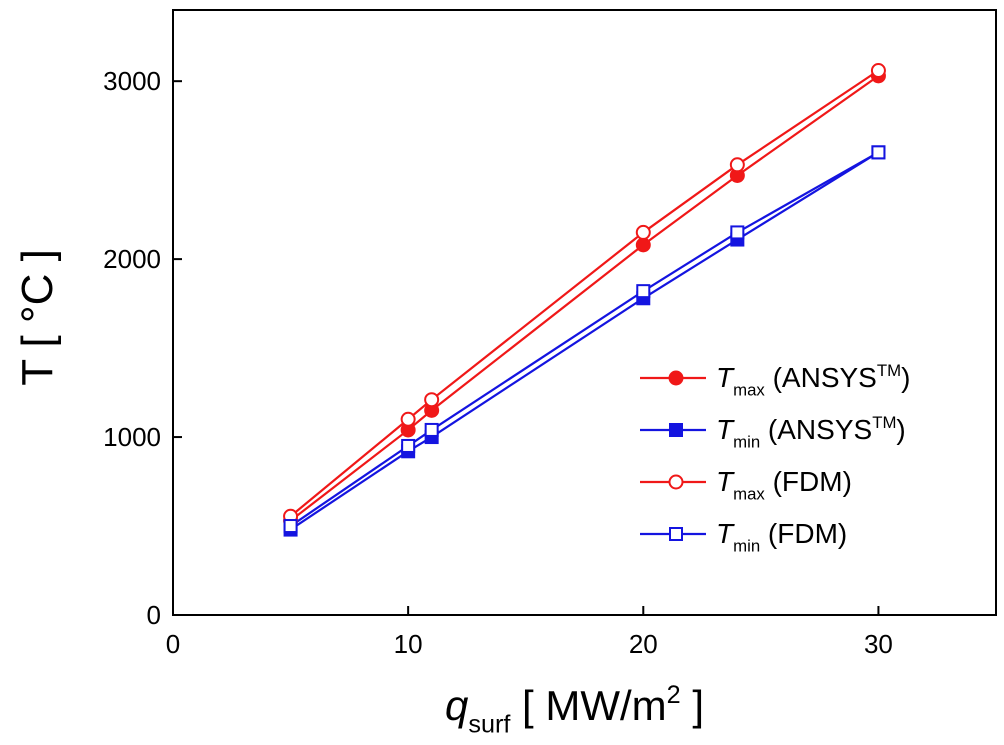  I want to click on legend-label: Tmax (FDM), so click(784, 484).